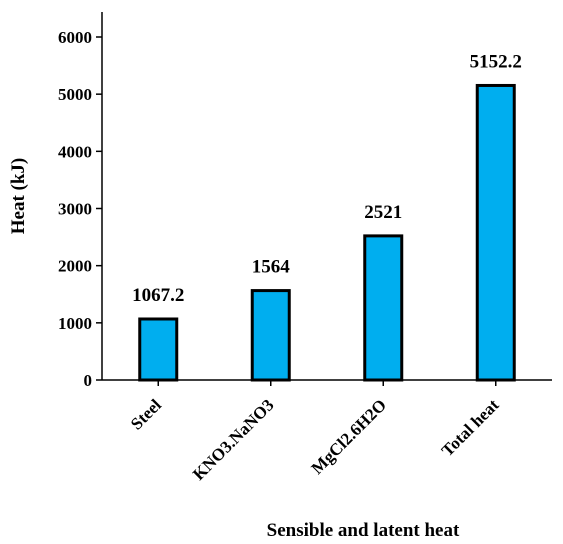 The height and width of the screenshot is (544, 563). What do you see at coordinates (158, 295) in the screenshot?
I see `data-label: 1067.2` at bounding box center [158, 295].